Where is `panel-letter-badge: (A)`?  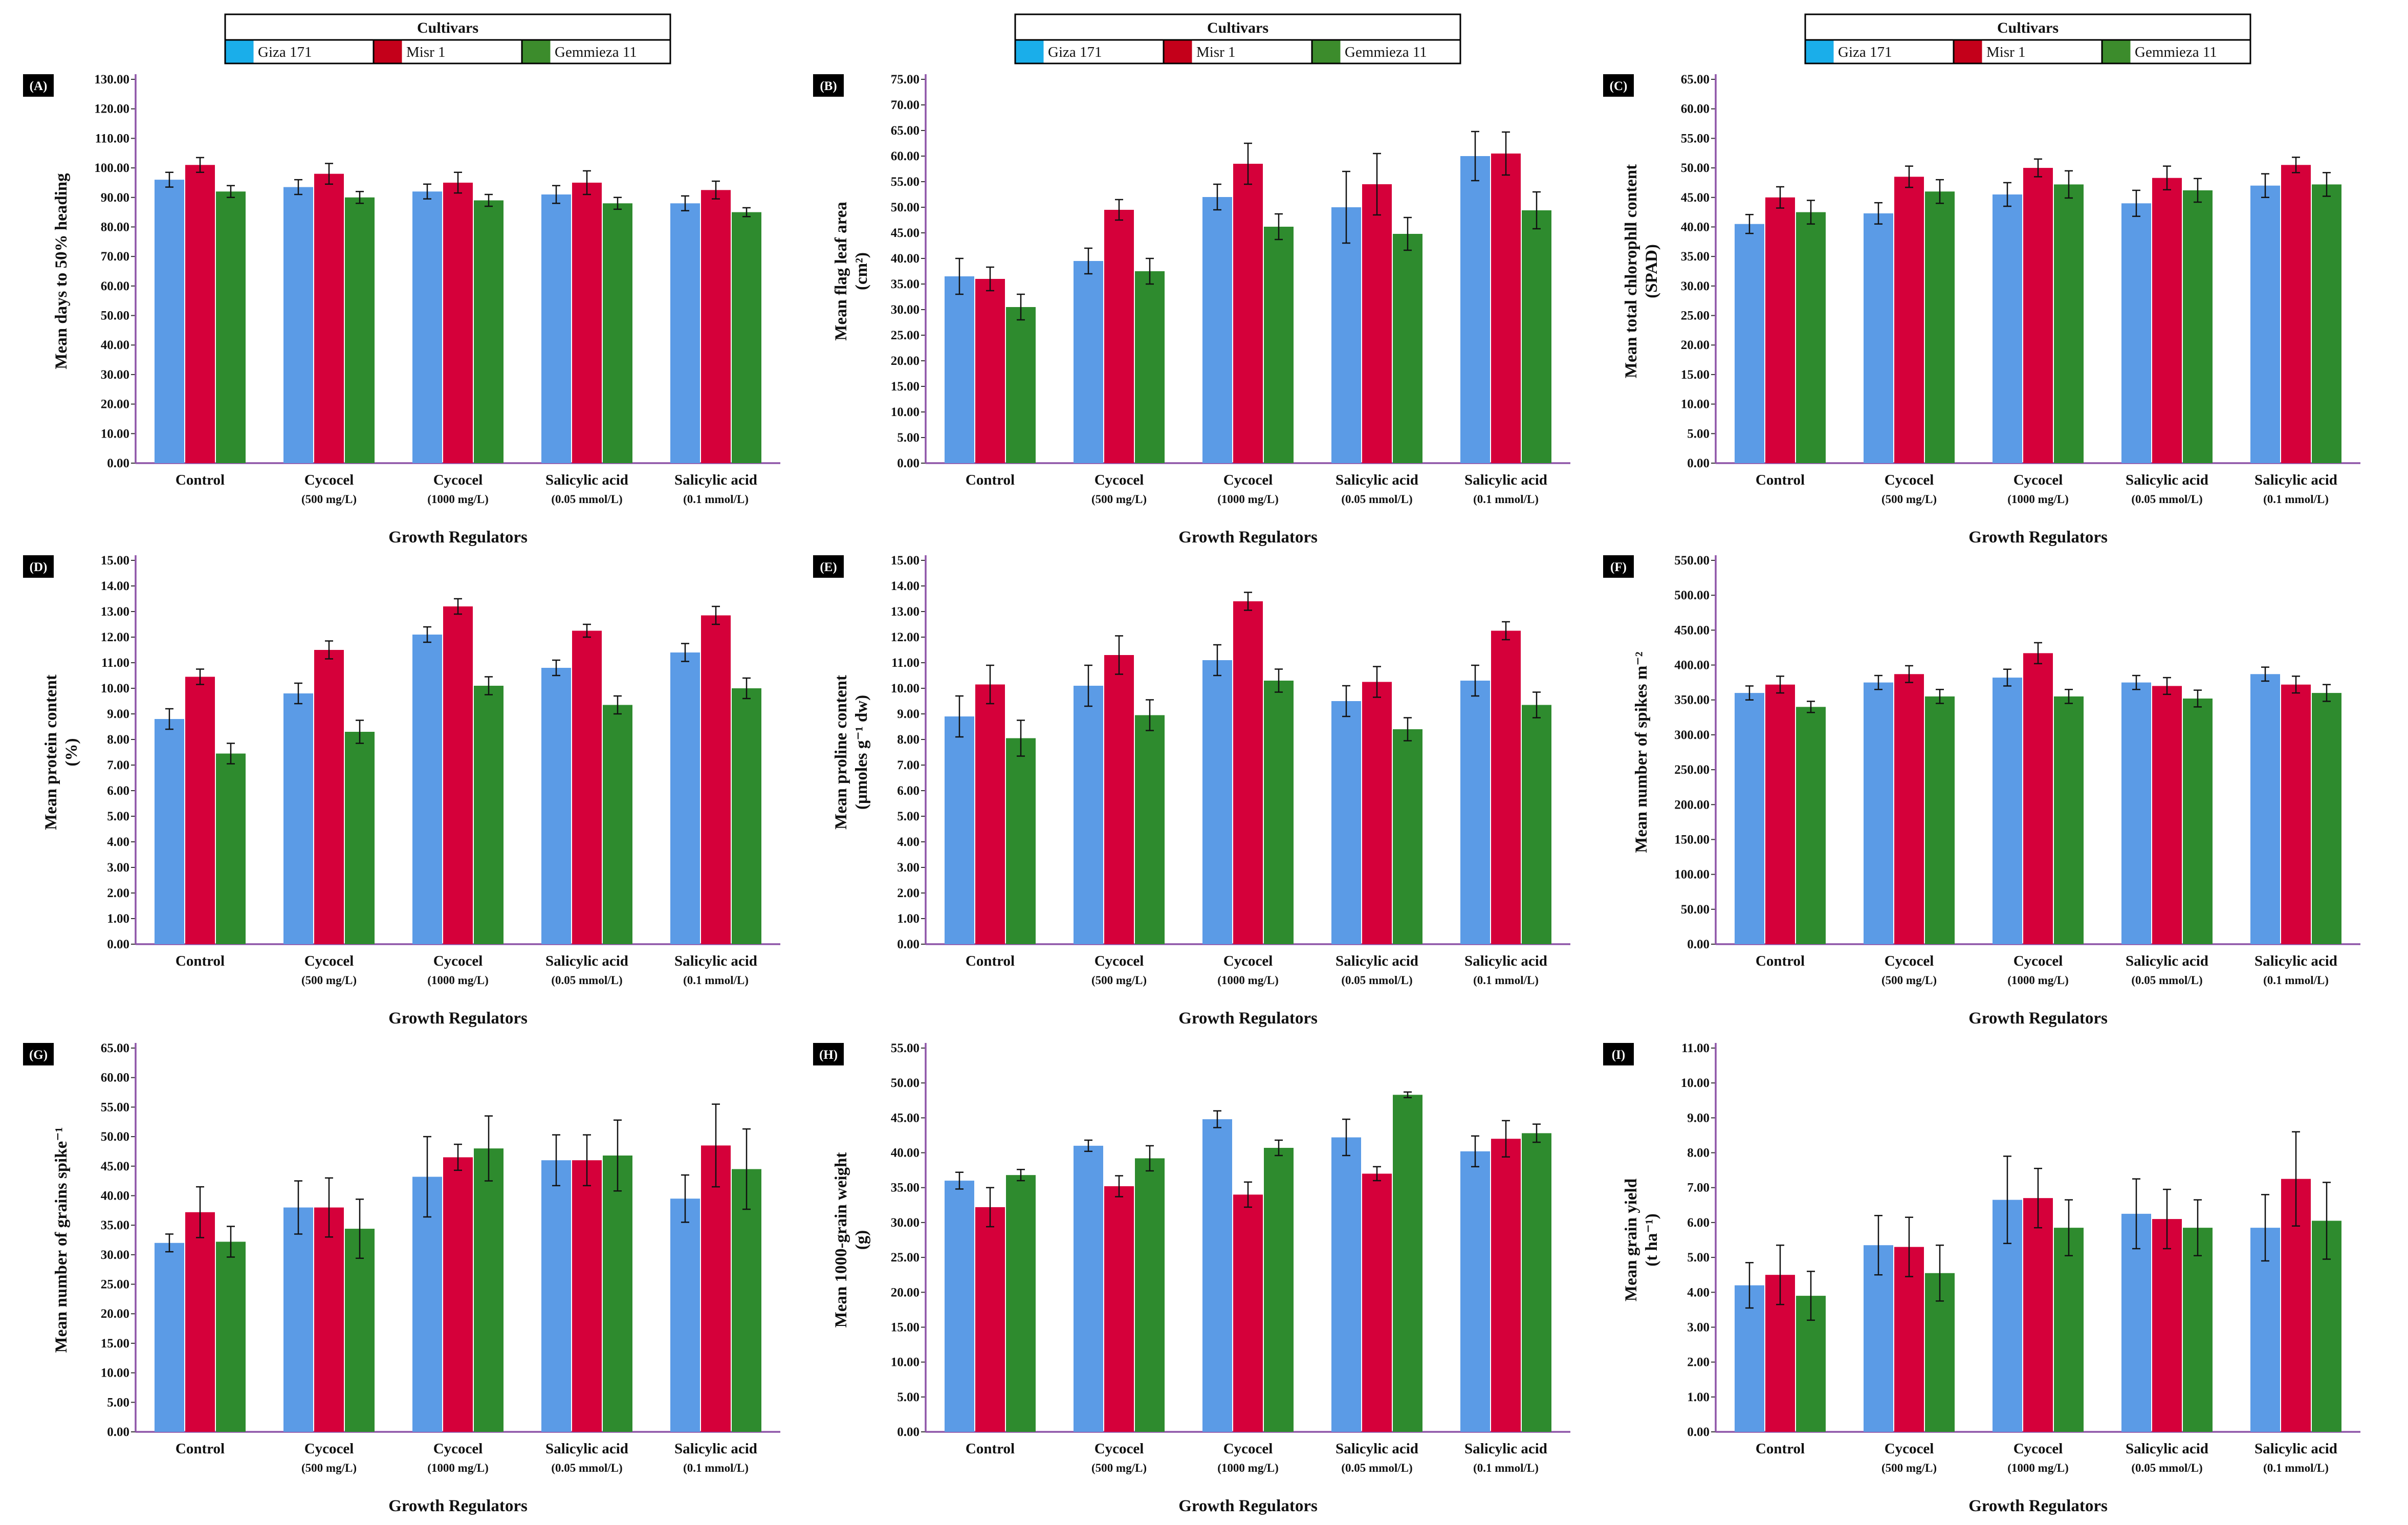 panel-letter-badge: (A) is located at coordinates (38, 85).